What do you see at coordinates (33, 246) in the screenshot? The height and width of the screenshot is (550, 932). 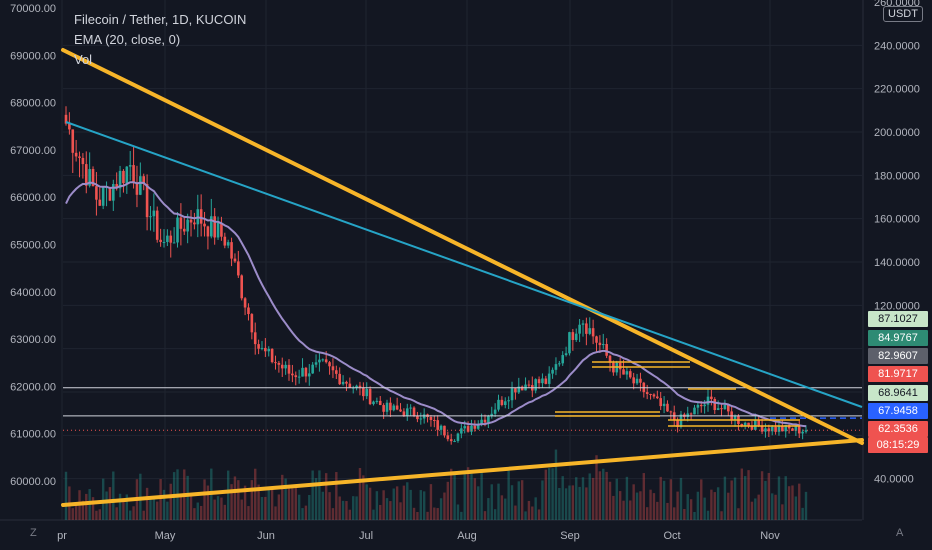 I see `left-axis-tick-label: 65000.00` at bounding box center [33, 246].